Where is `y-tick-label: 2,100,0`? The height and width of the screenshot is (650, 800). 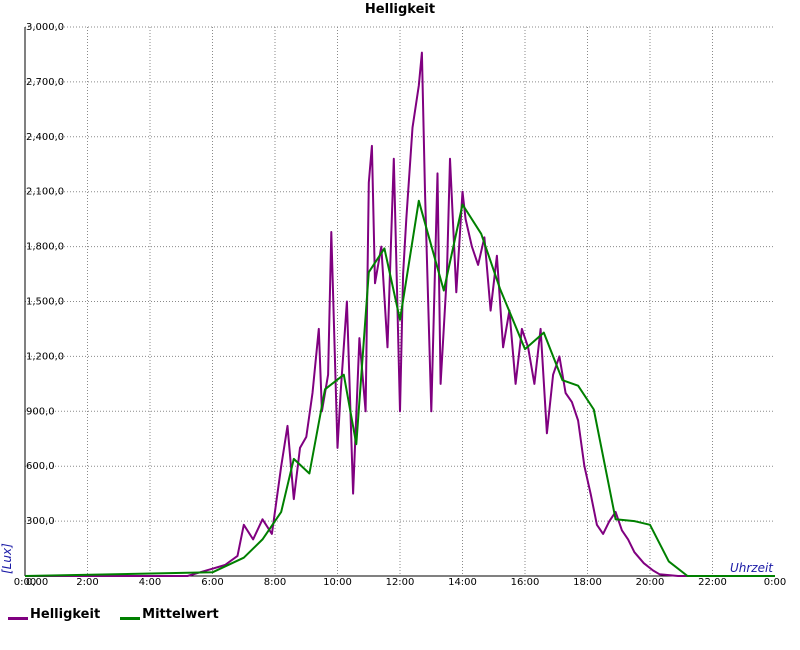 y-tick-label: 2,100,0 is located at coordinates (45, 192).